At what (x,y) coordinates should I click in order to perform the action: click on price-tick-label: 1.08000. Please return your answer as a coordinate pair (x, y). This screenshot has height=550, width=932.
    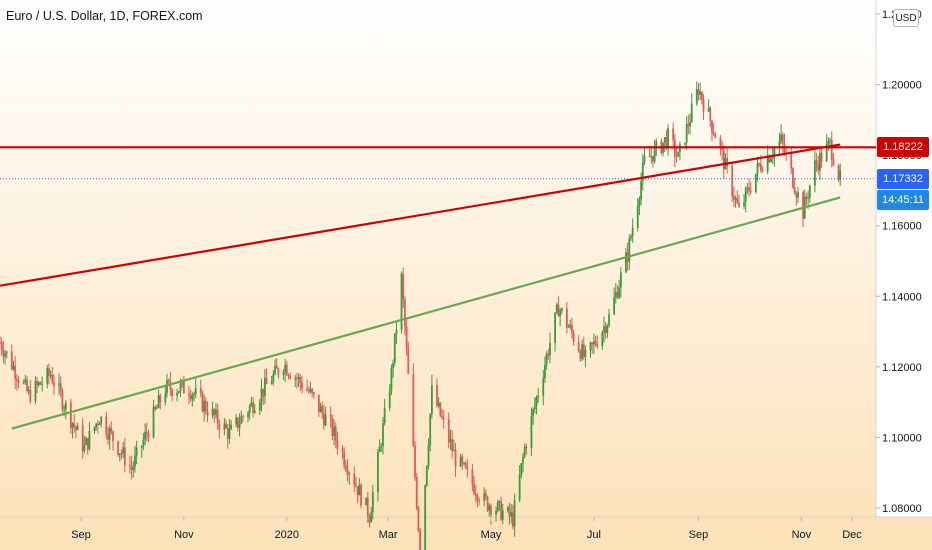
    Looking at the image, I should click on (902, 509).